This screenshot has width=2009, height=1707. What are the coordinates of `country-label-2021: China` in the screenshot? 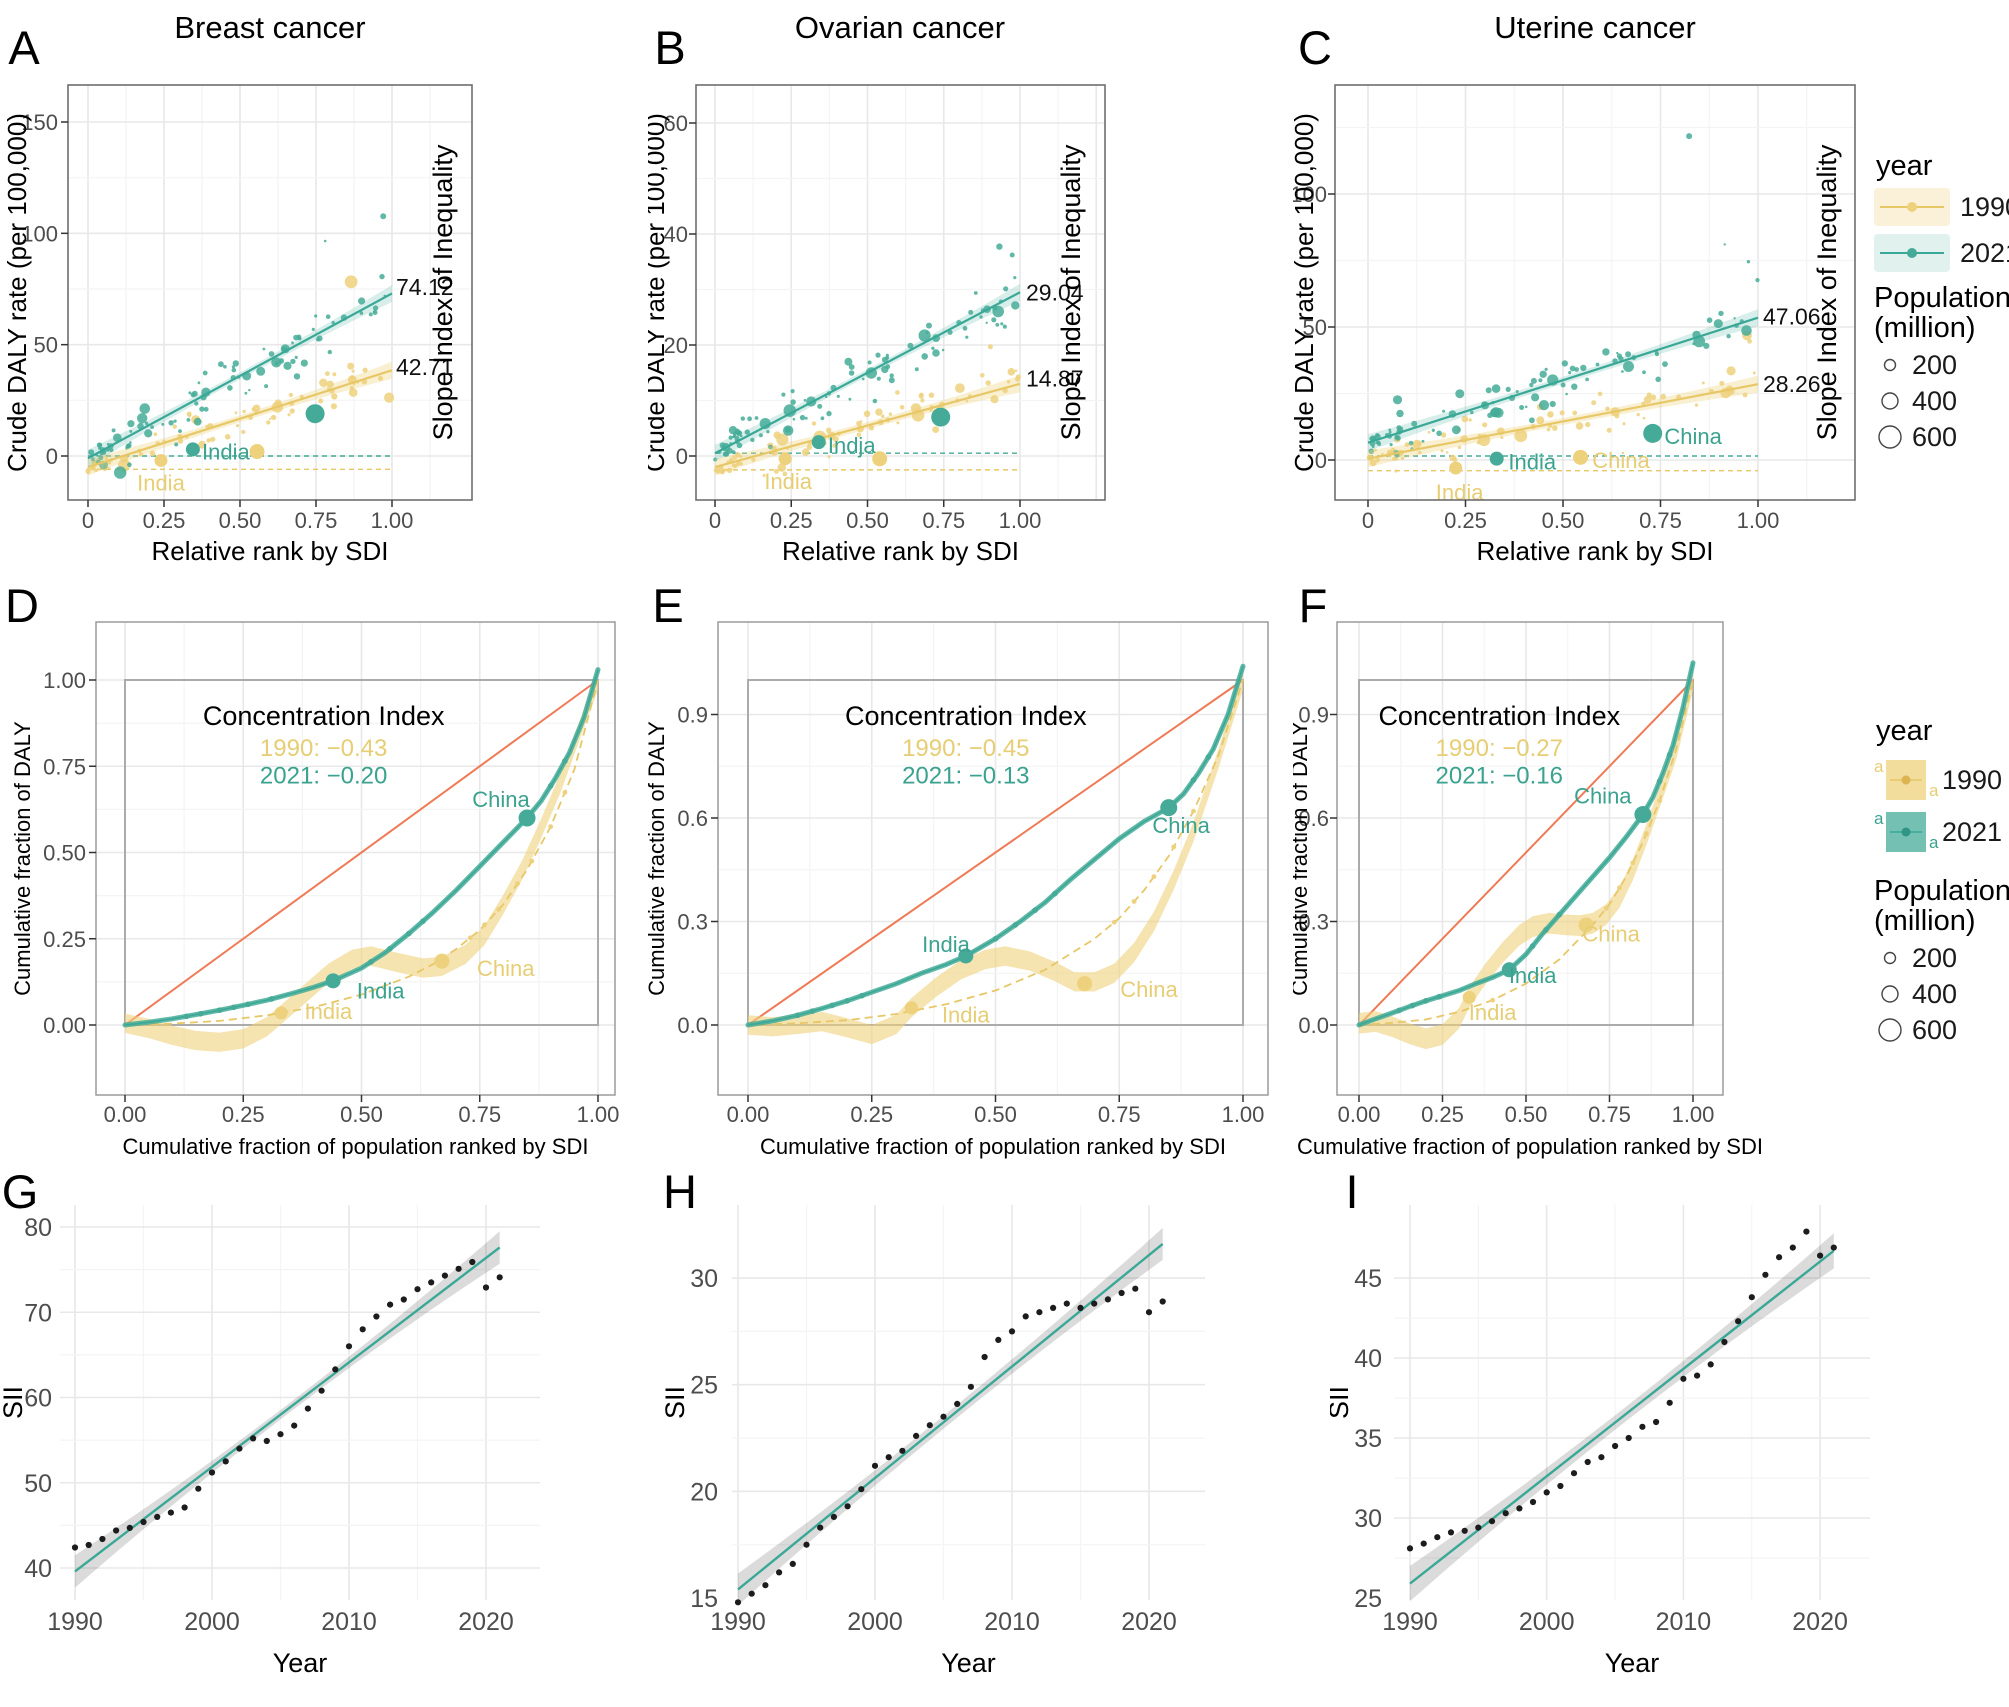 It's located at (1181, 825).